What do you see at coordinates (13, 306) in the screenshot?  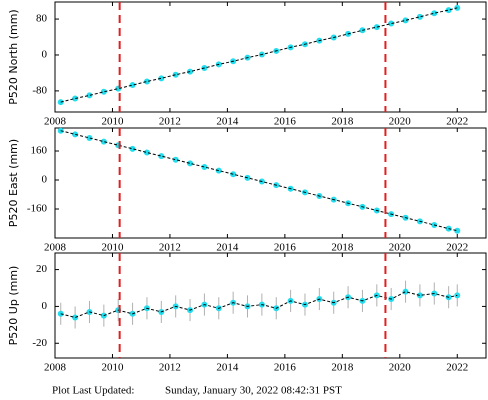 I see `y-axis-label: P520 Up (mm)` at bounding box center [13, 306].